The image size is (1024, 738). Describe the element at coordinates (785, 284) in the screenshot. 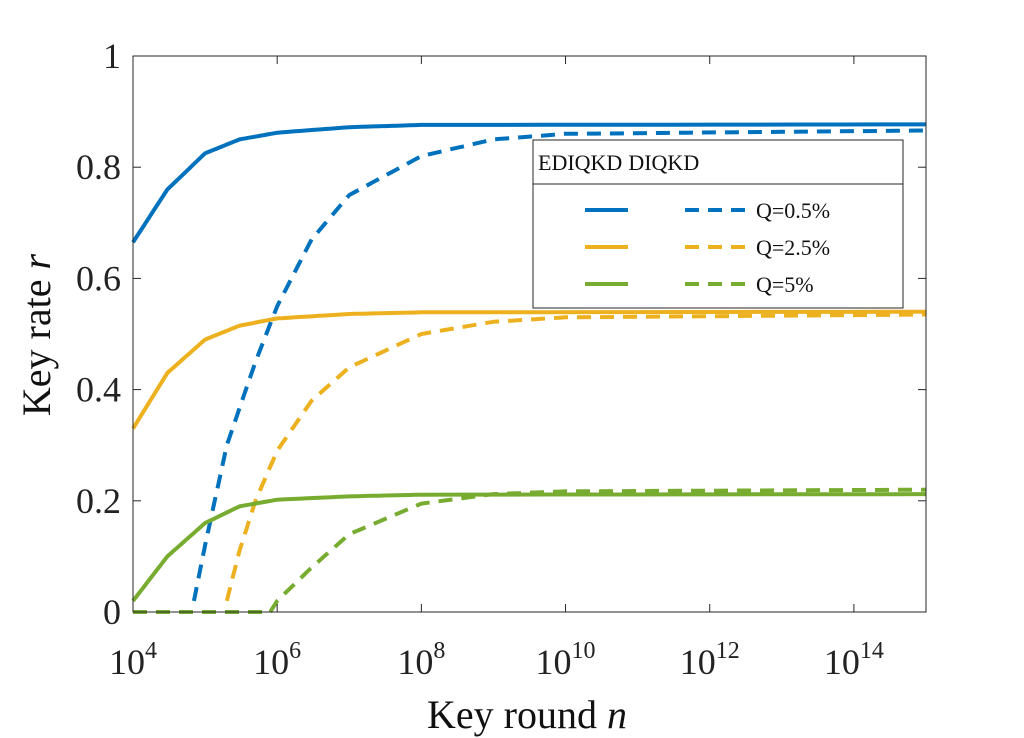

I see `legend-entry-label: Q=5%` at that location.